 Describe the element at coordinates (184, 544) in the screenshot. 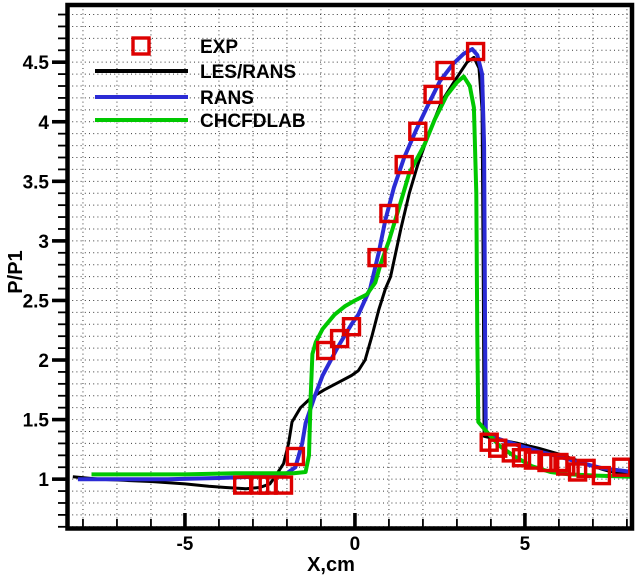

I see `x-tick-label: -5` at that location.